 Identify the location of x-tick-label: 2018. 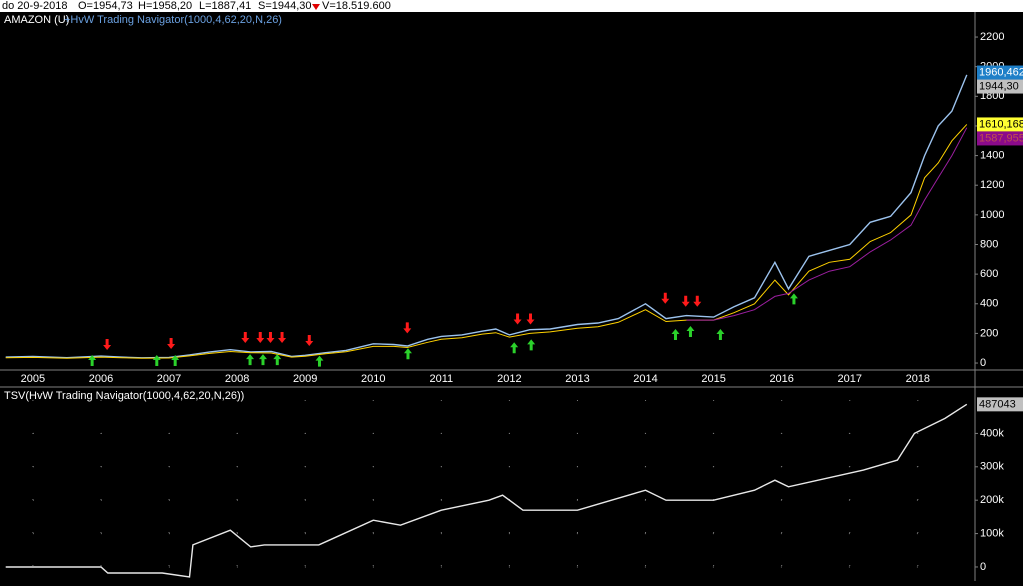
(918, 379).